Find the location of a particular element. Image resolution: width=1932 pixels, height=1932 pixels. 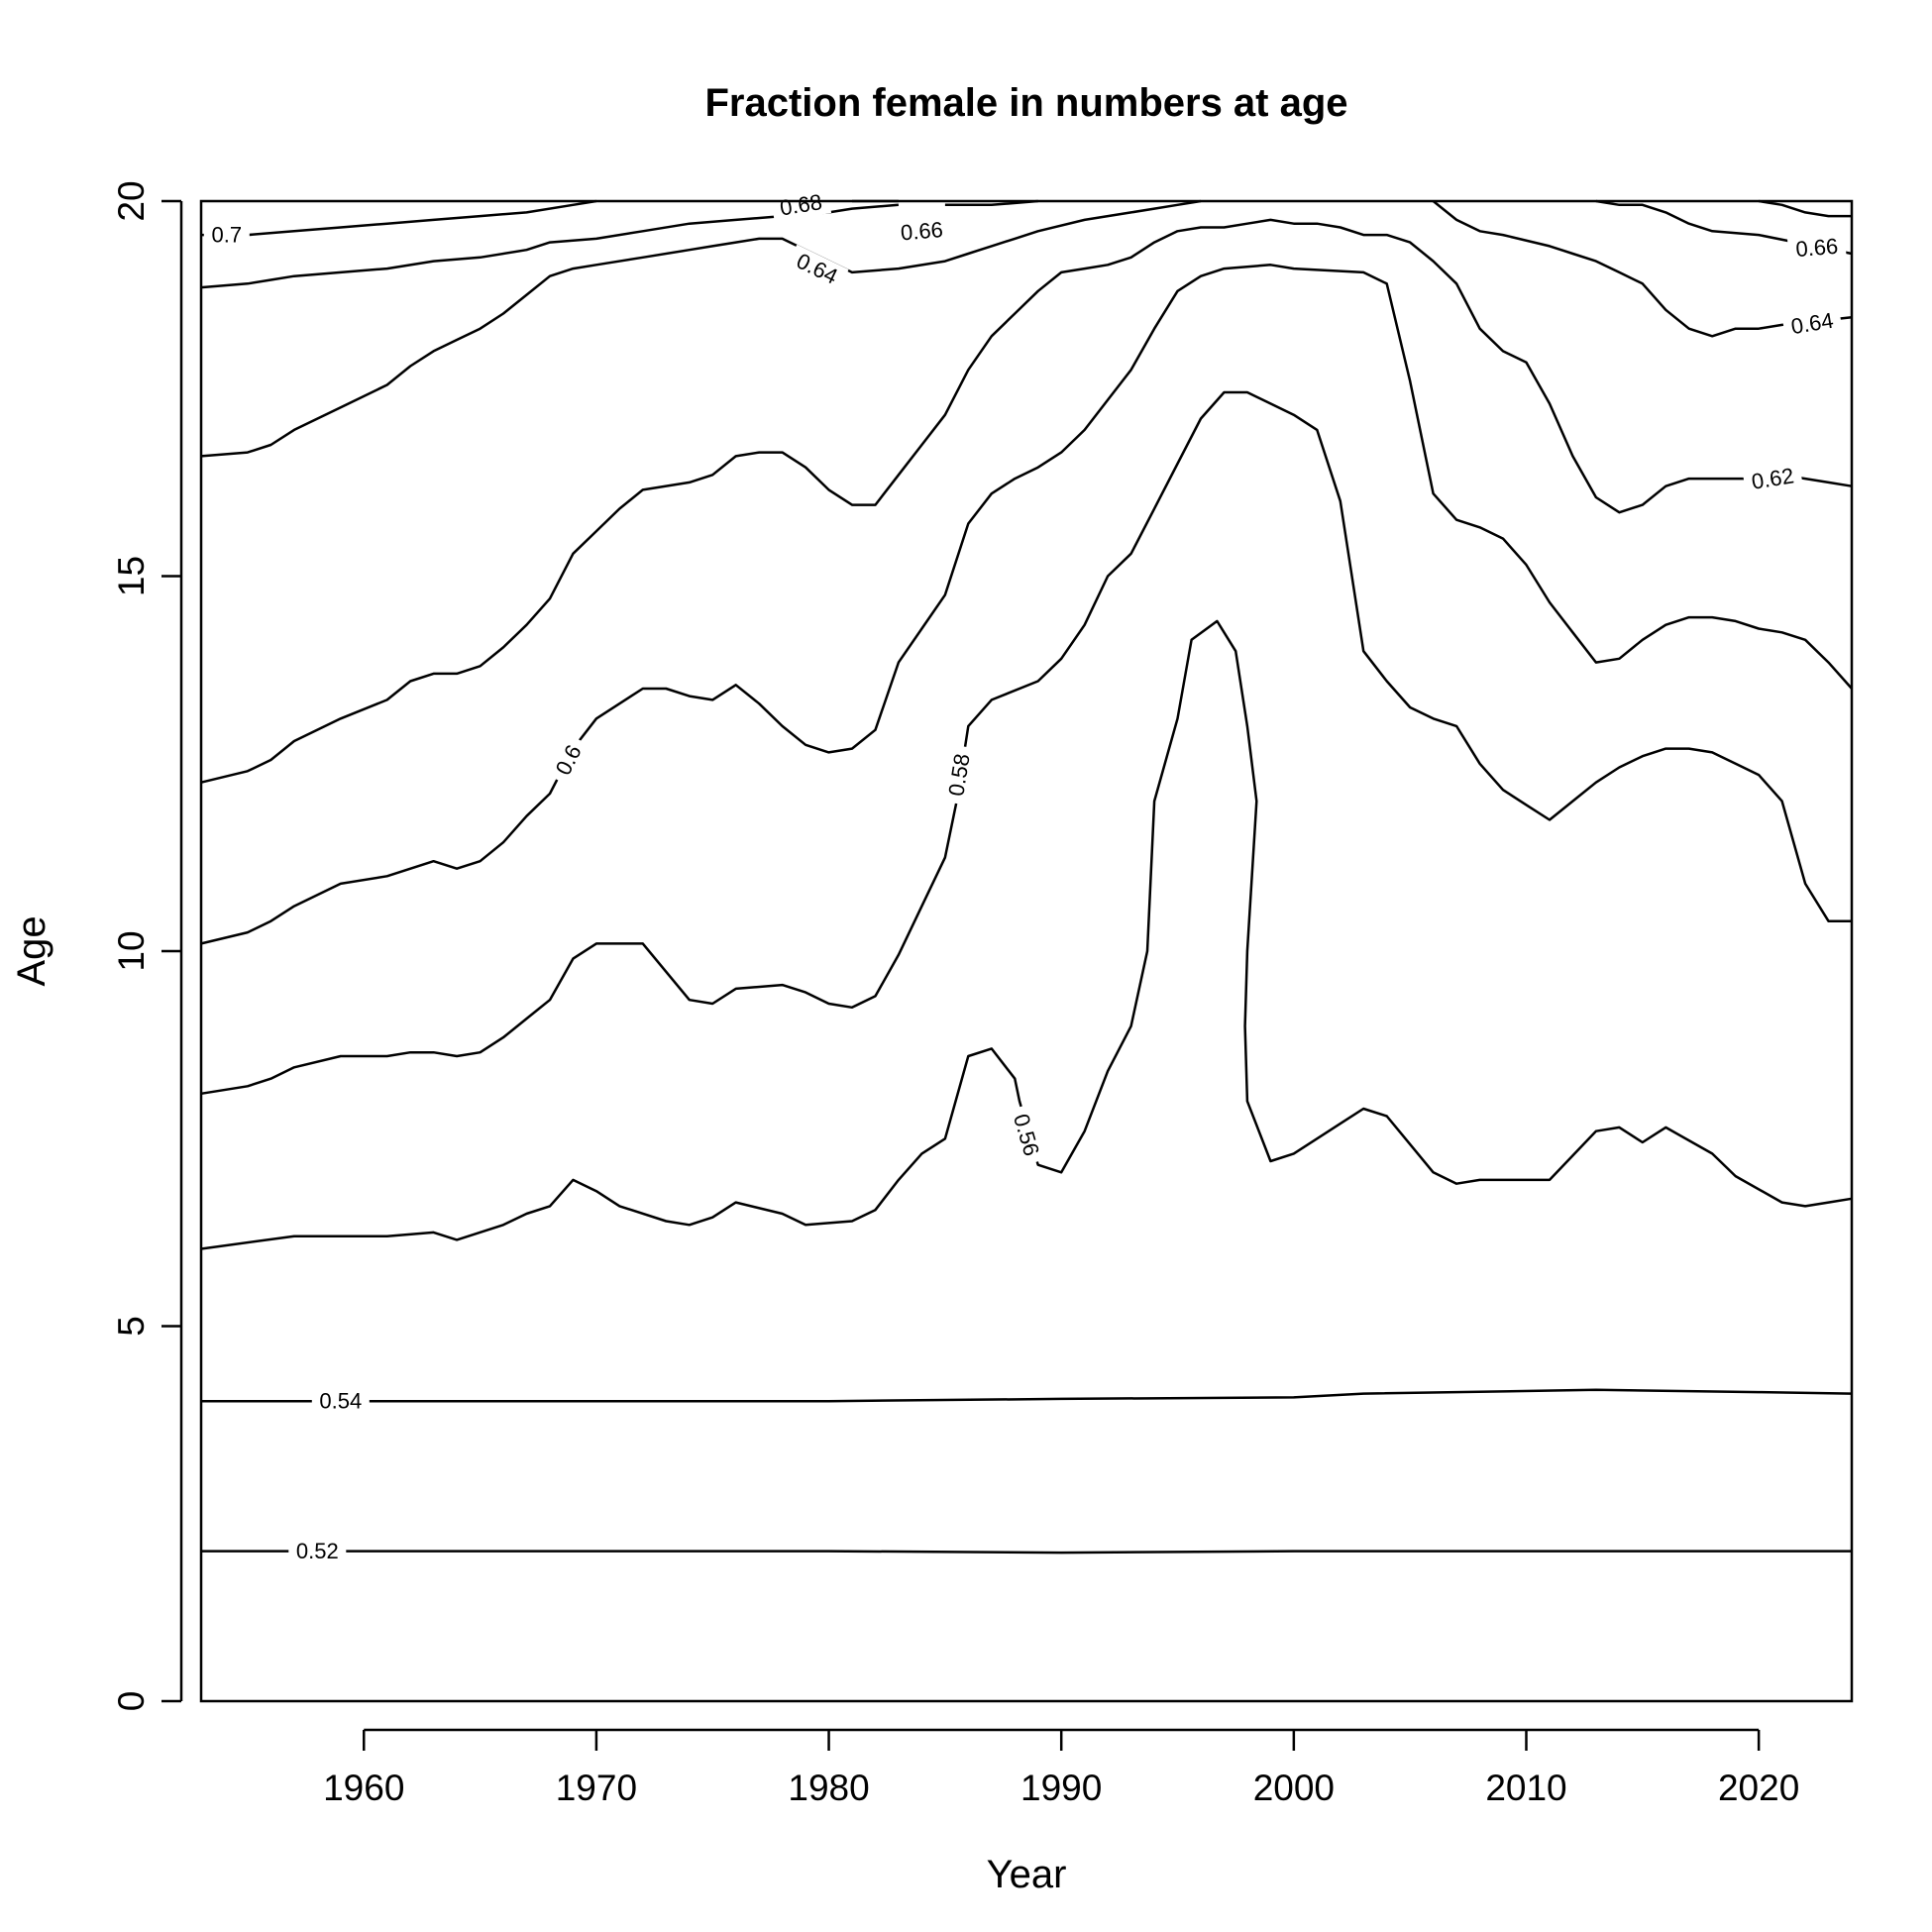

contour-label-text: 0.56 is located at coordinates (1026, 1134).